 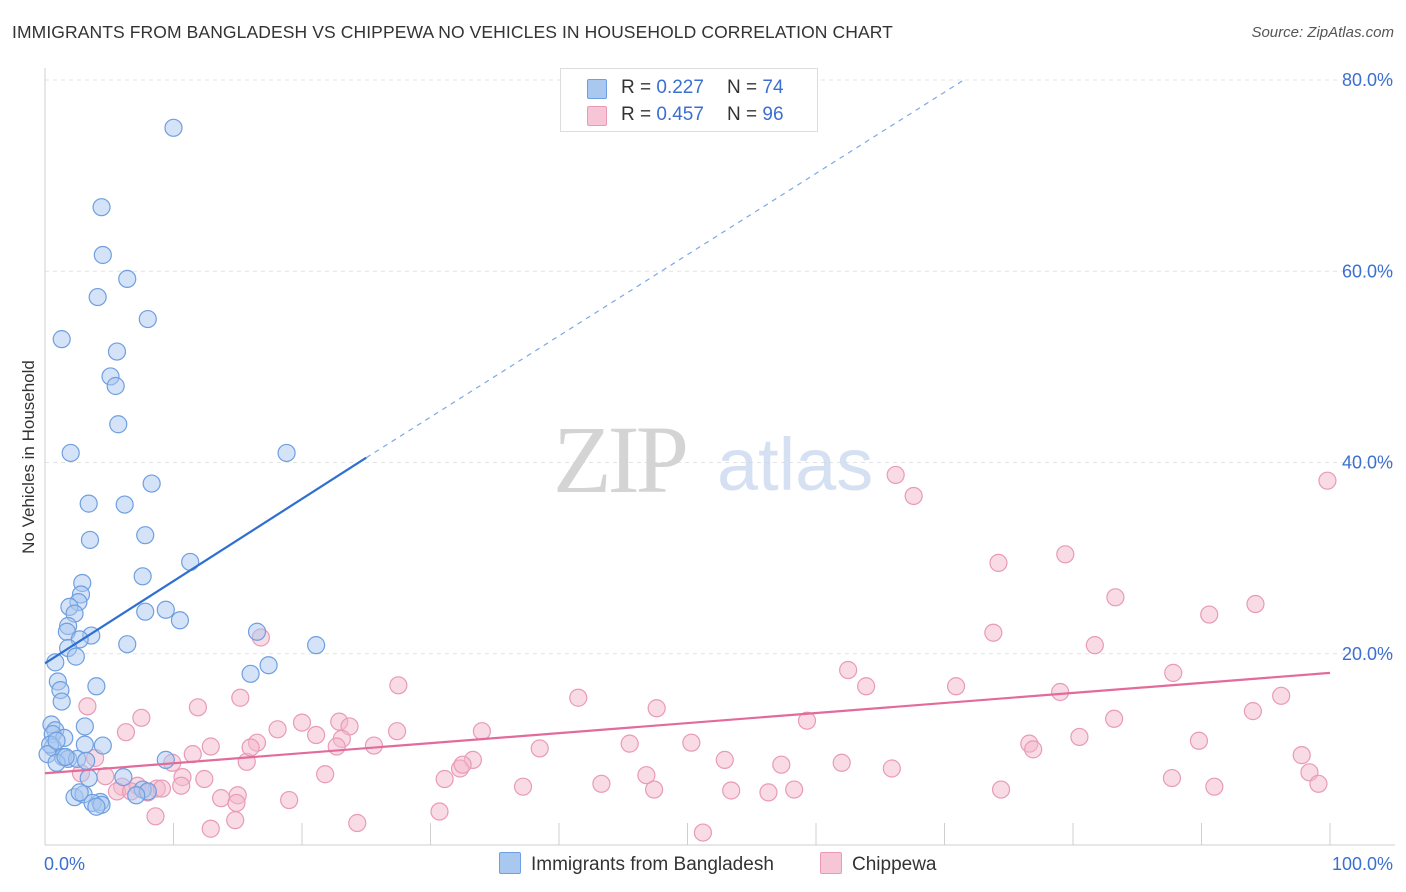 I want to click on y-tick-label: 60.0%, so click(x=1367, y=271).